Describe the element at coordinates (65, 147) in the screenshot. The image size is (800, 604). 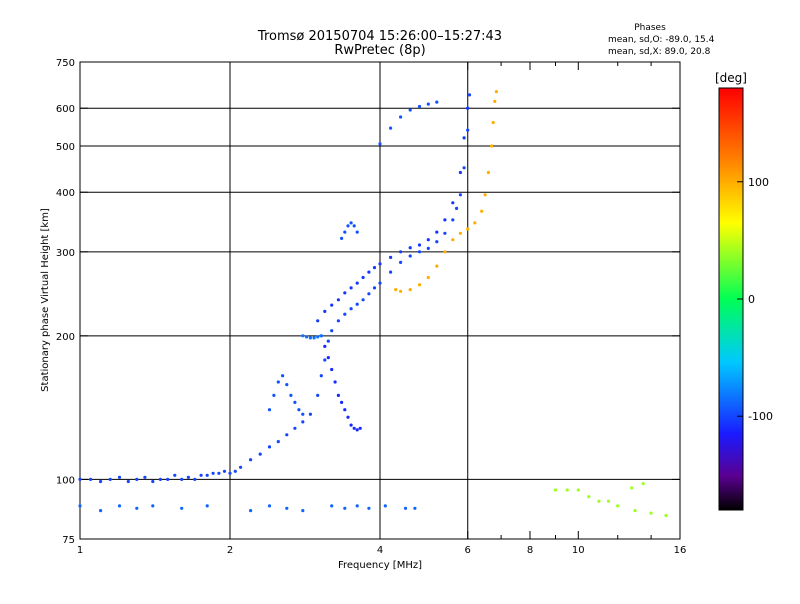
I see `y-tick-label: 500` at that location.